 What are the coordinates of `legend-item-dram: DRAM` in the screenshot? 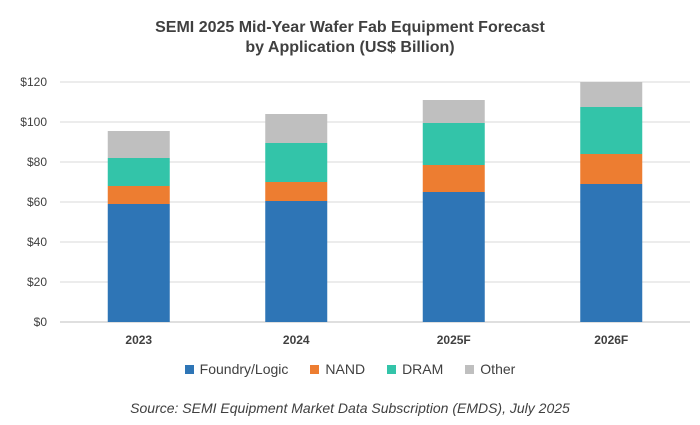 It's located at (415, 369).